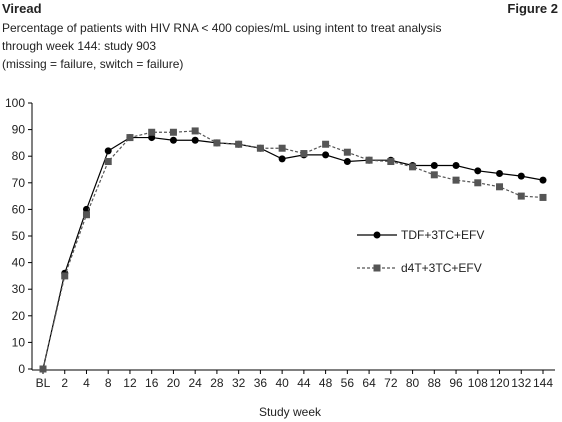 This screenshot has width=562, height=422. I want to click on y-tick-label: 40, so click(19, 263).